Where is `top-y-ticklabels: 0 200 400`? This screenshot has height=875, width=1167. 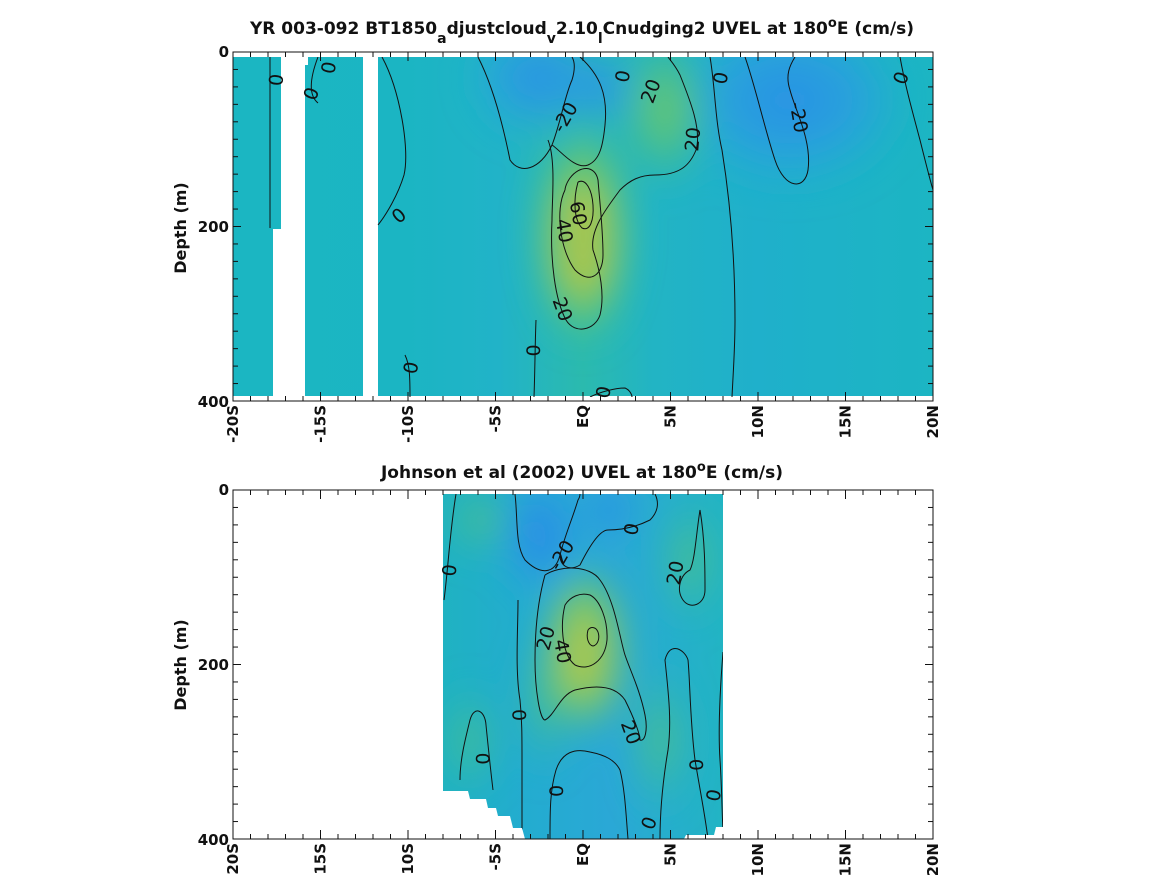
top-y-ticklabels: 0 200 400 is located at coordinates (213, 227).